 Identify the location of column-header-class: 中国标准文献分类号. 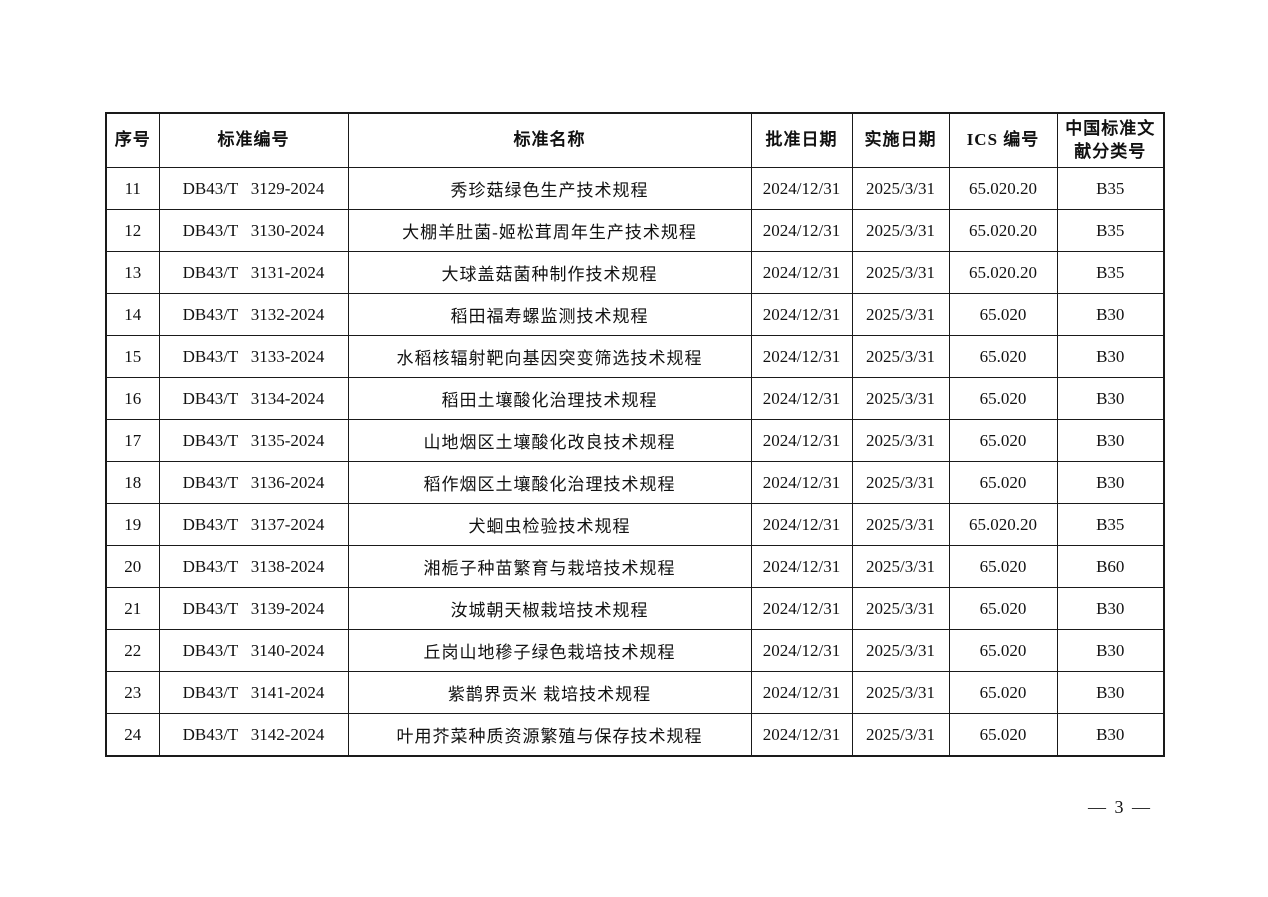
(1110, 140).